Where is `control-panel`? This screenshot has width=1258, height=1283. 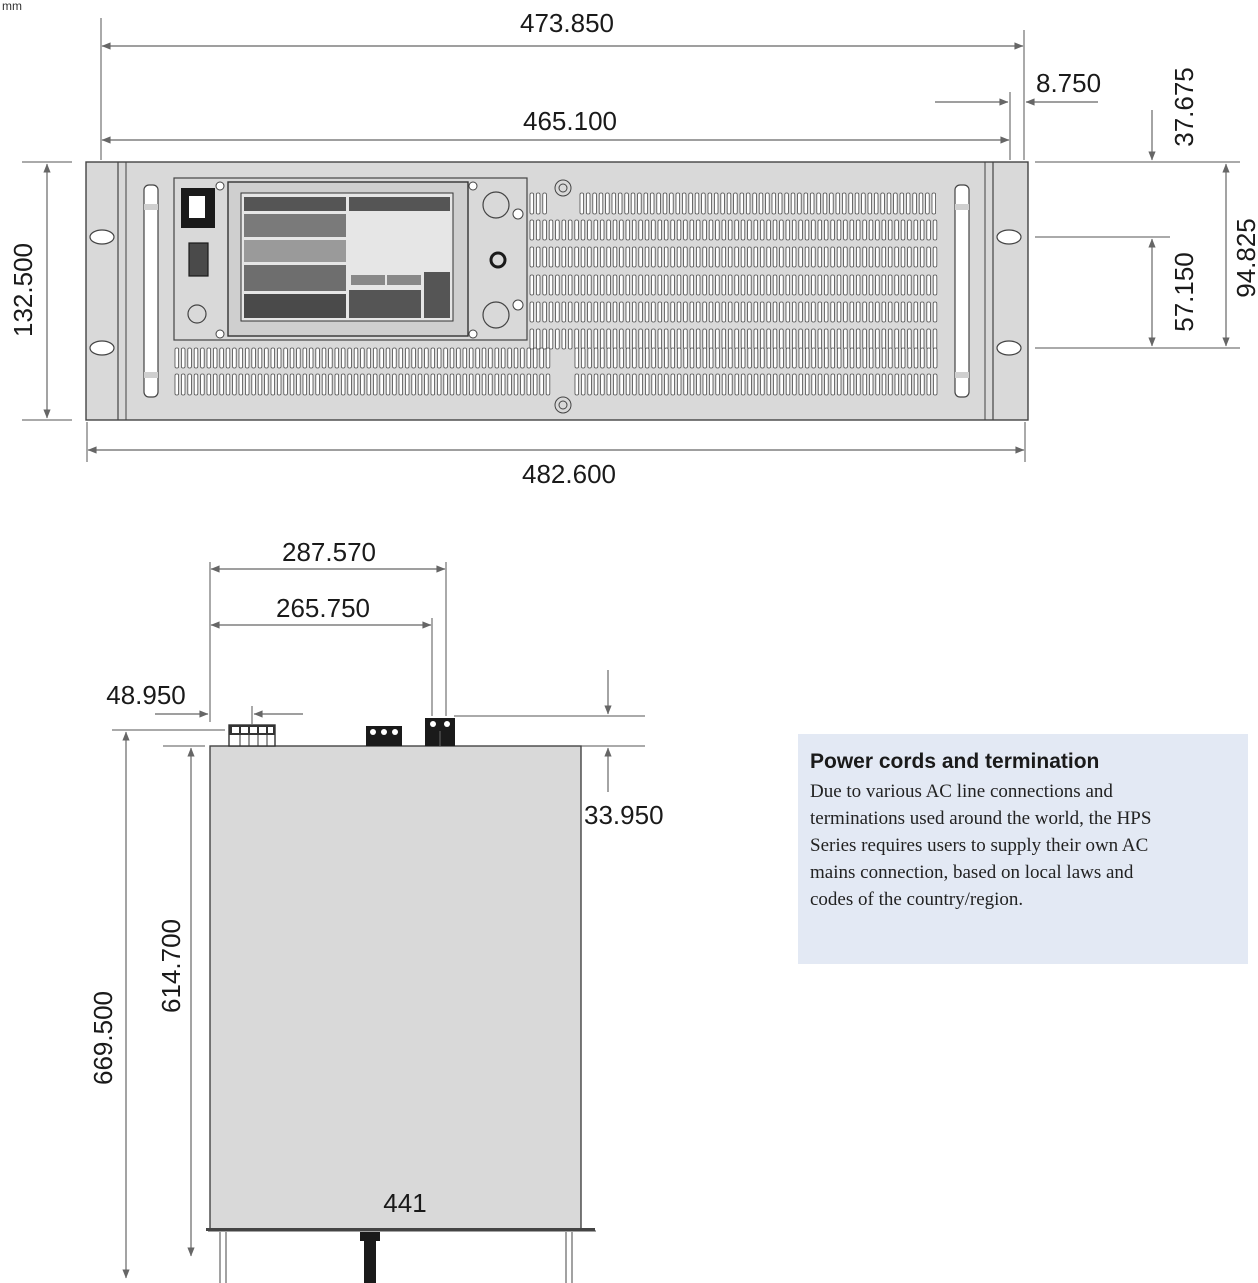 control-panel is located at coordinates (350, 259).